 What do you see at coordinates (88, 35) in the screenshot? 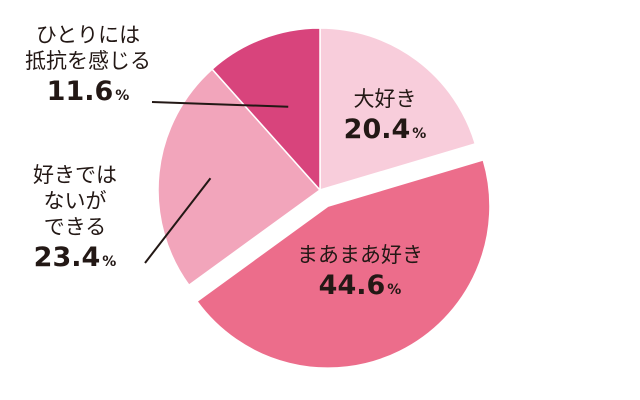
I see `slice-label-line: ひとりには` at bounding box center [88, 35].